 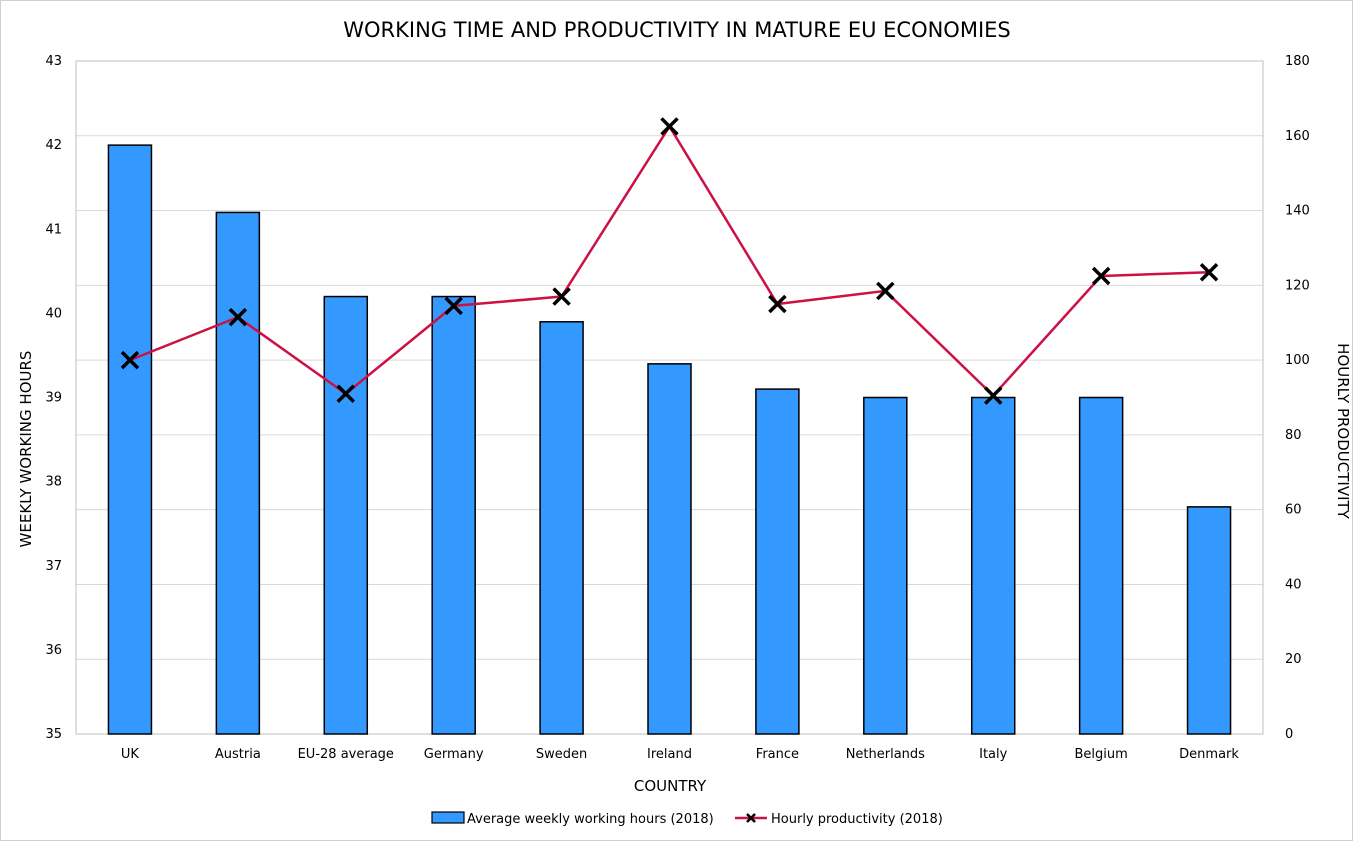 What do you see at coordinates (1297, 136) in the screenshot?
I see `right-tick-label: 160` at bounding box center [1297, 136].